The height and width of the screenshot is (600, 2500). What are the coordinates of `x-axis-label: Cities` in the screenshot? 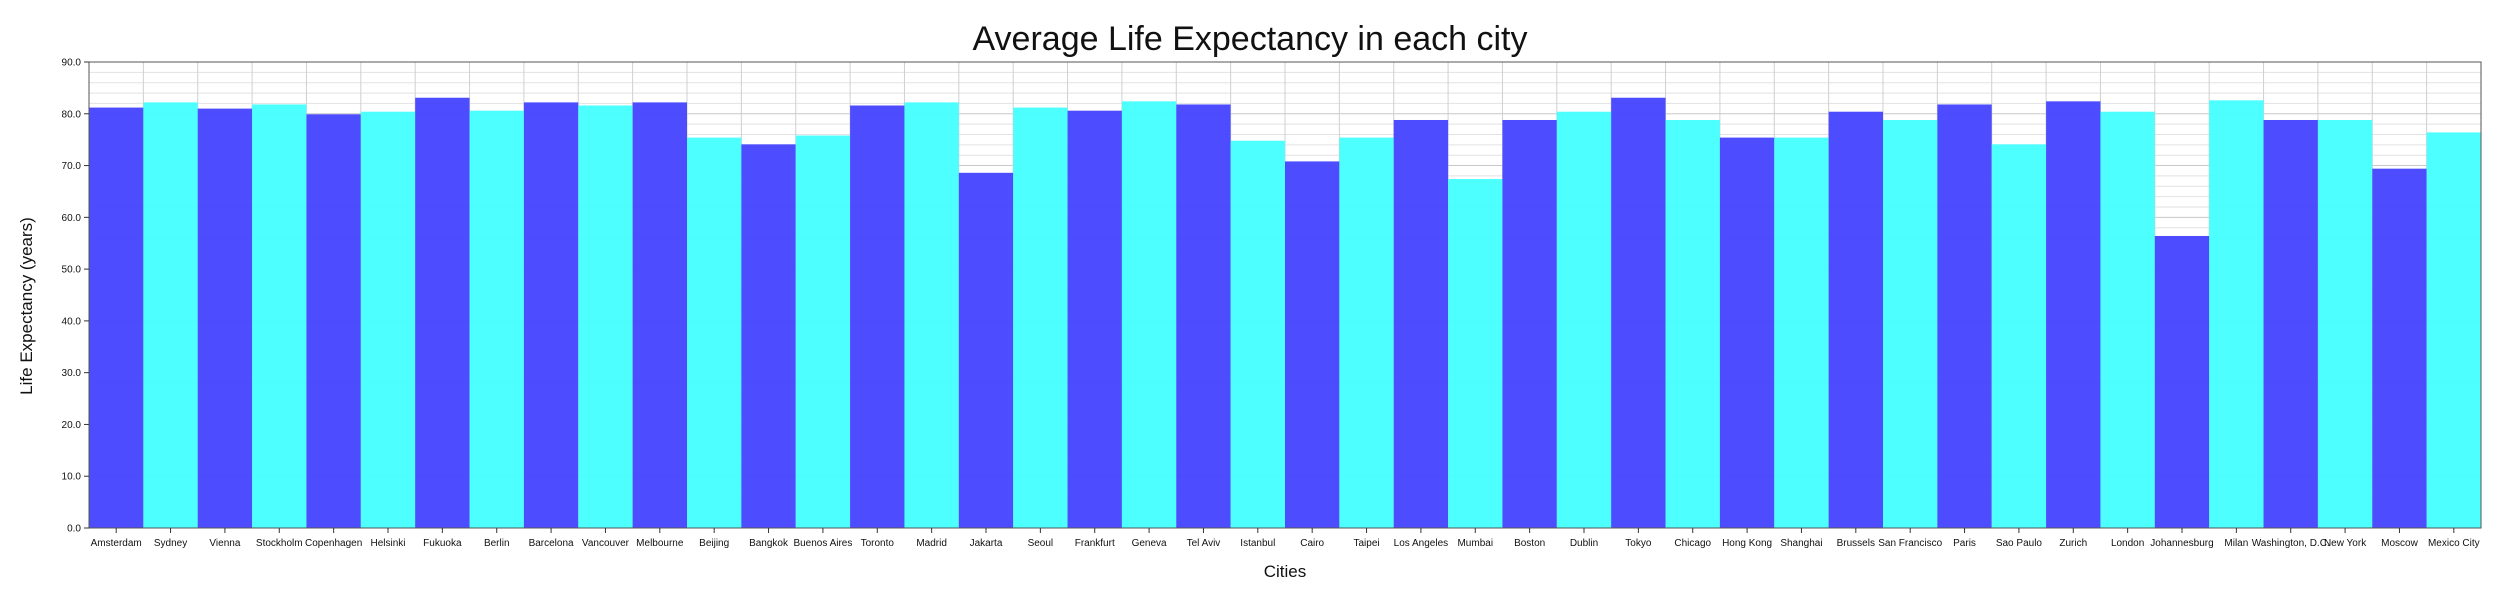 It's located at (1285, 571).